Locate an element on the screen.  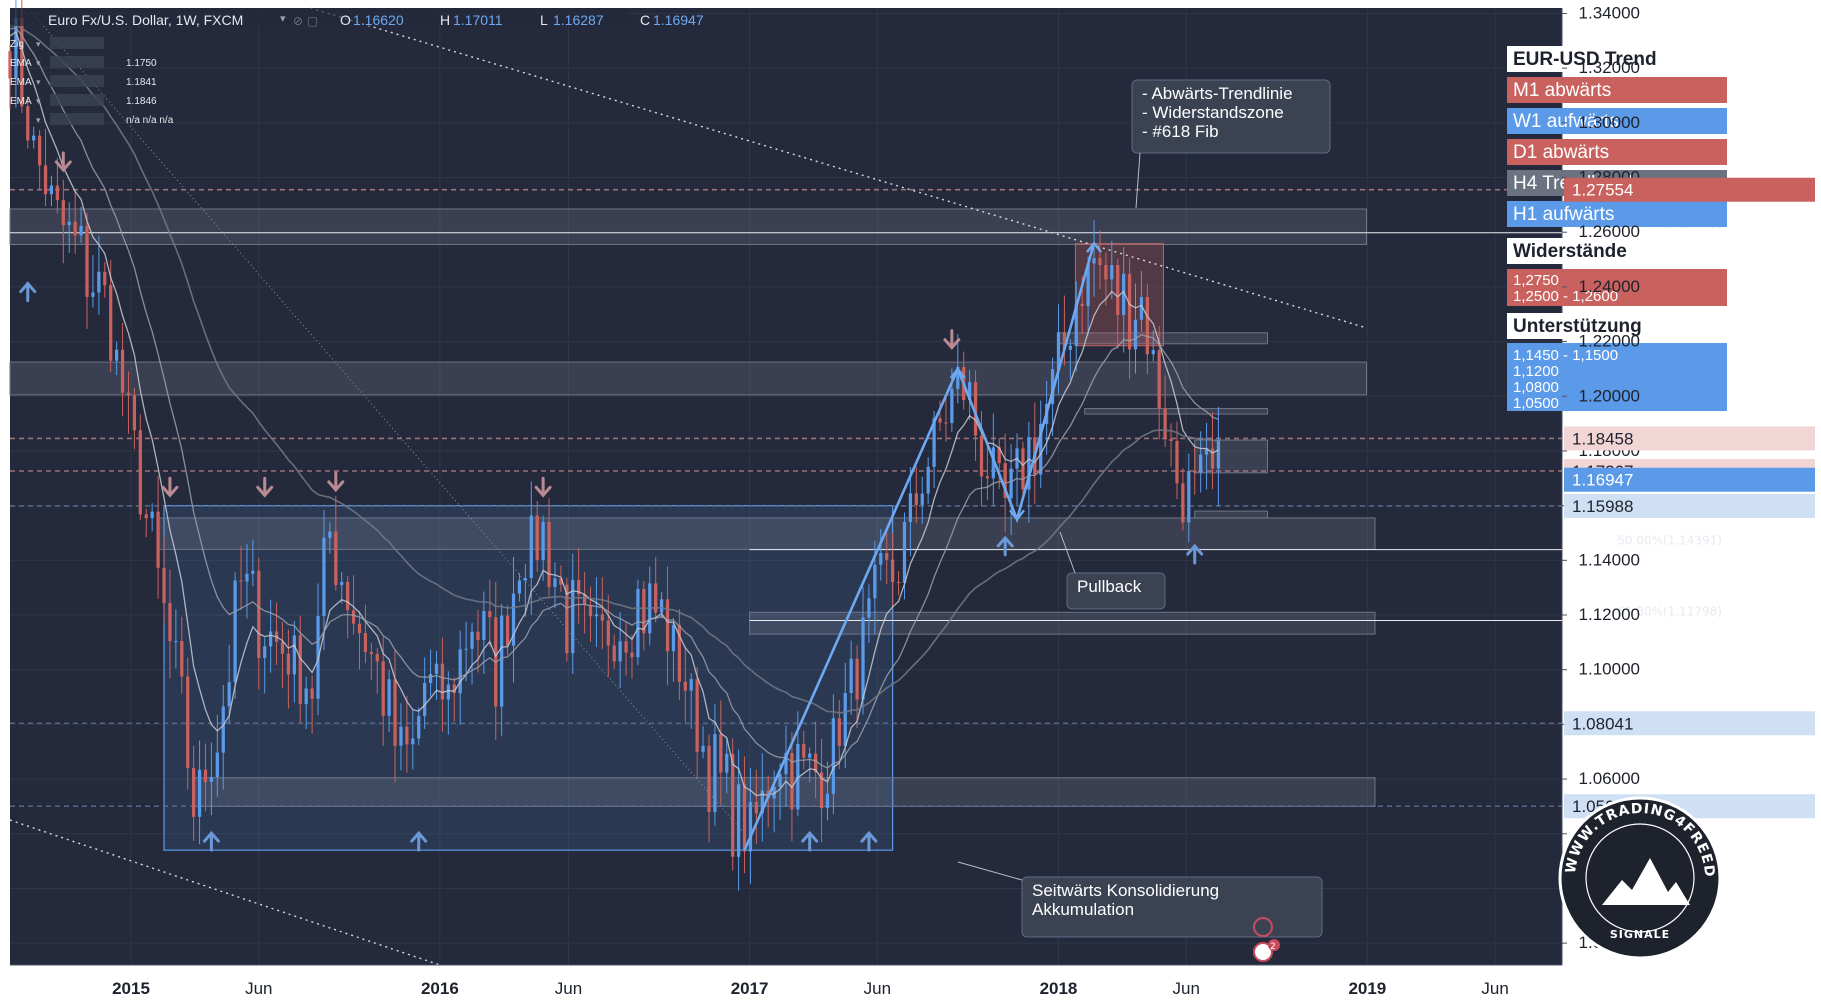
minor-zone is located at coordinates (1231, 514).